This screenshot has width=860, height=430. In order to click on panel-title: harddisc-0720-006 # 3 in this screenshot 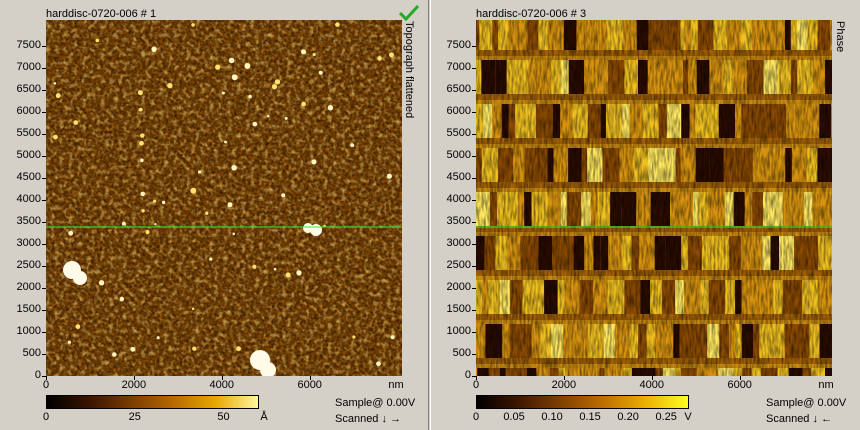, I will do `click(531, 14)`.